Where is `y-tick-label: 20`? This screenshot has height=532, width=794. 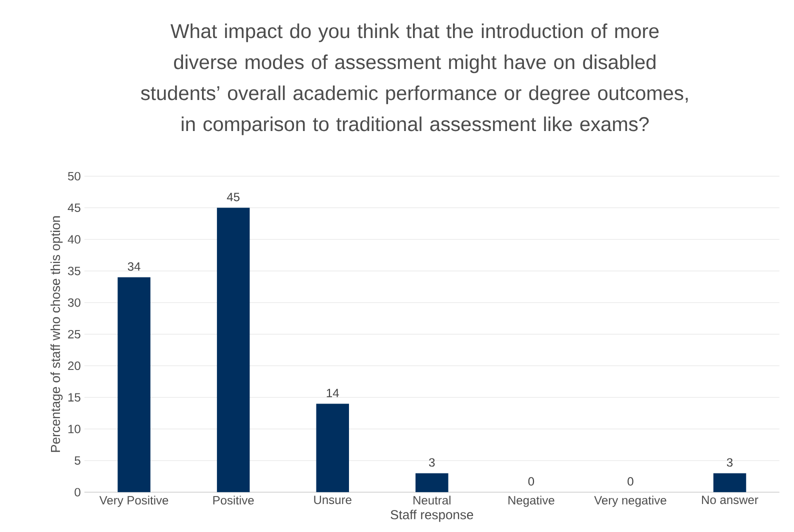 y-tick-label: 20 is located at coordinates (74, 366).